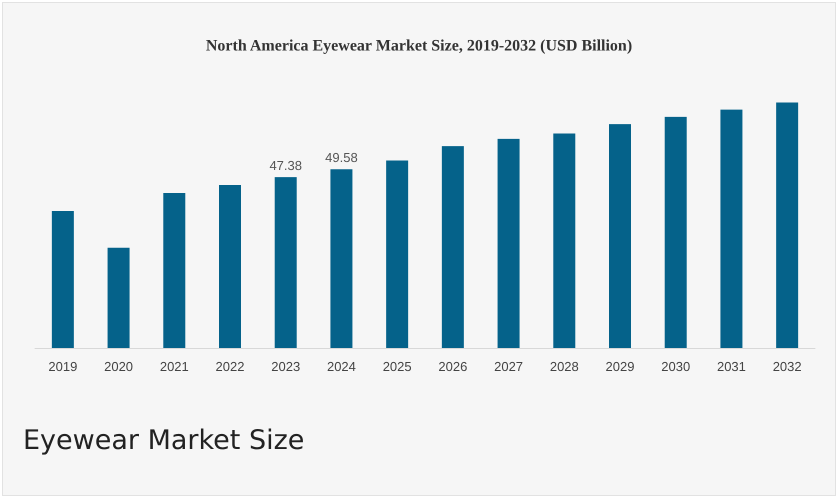  What do you see at coordinates (620, 366) in the screenshot?
I see `x-tick-label: 2029` at bounding box center [620, 366].